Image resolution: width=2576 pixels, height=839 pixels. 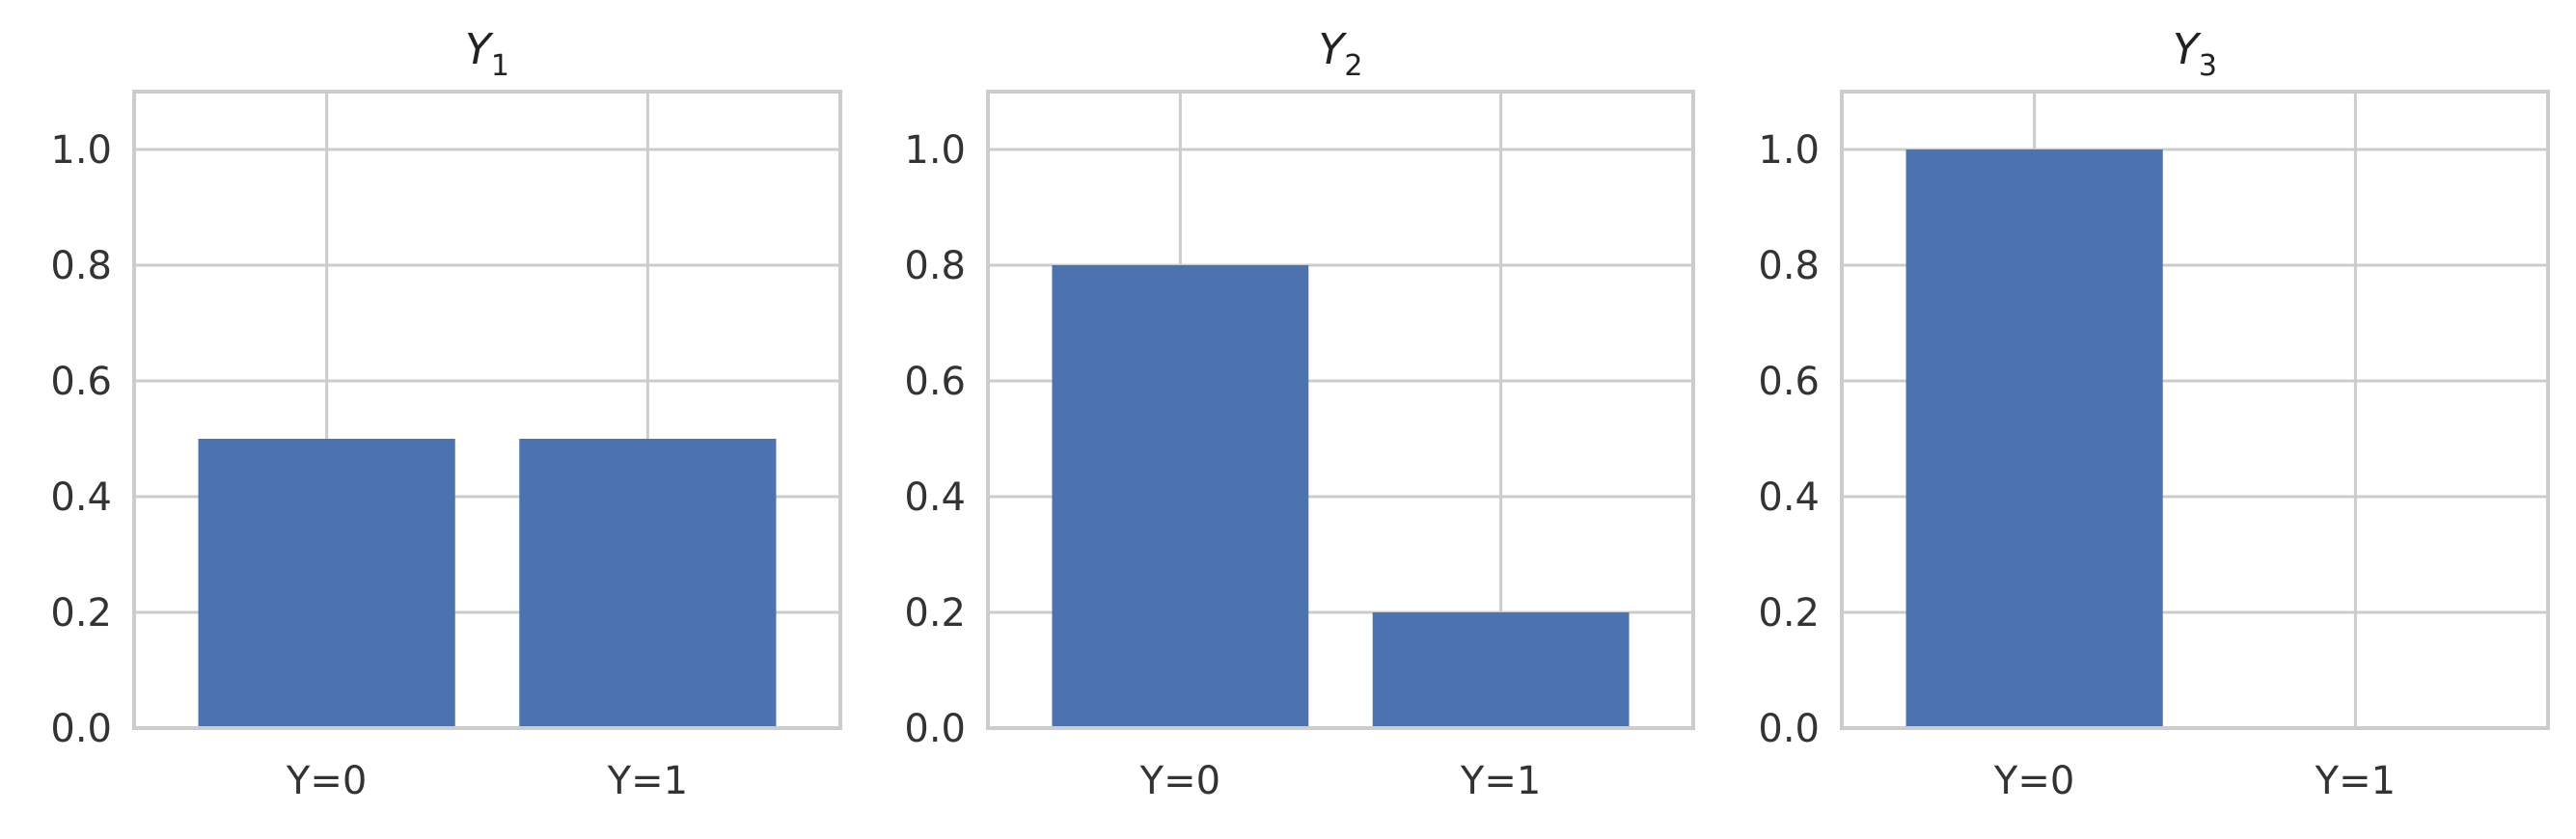 What do you see at coordinates (2208, 66) in the screenshot?
I see `chart-title-subscript: 3` at bounding box center [2208, 66].